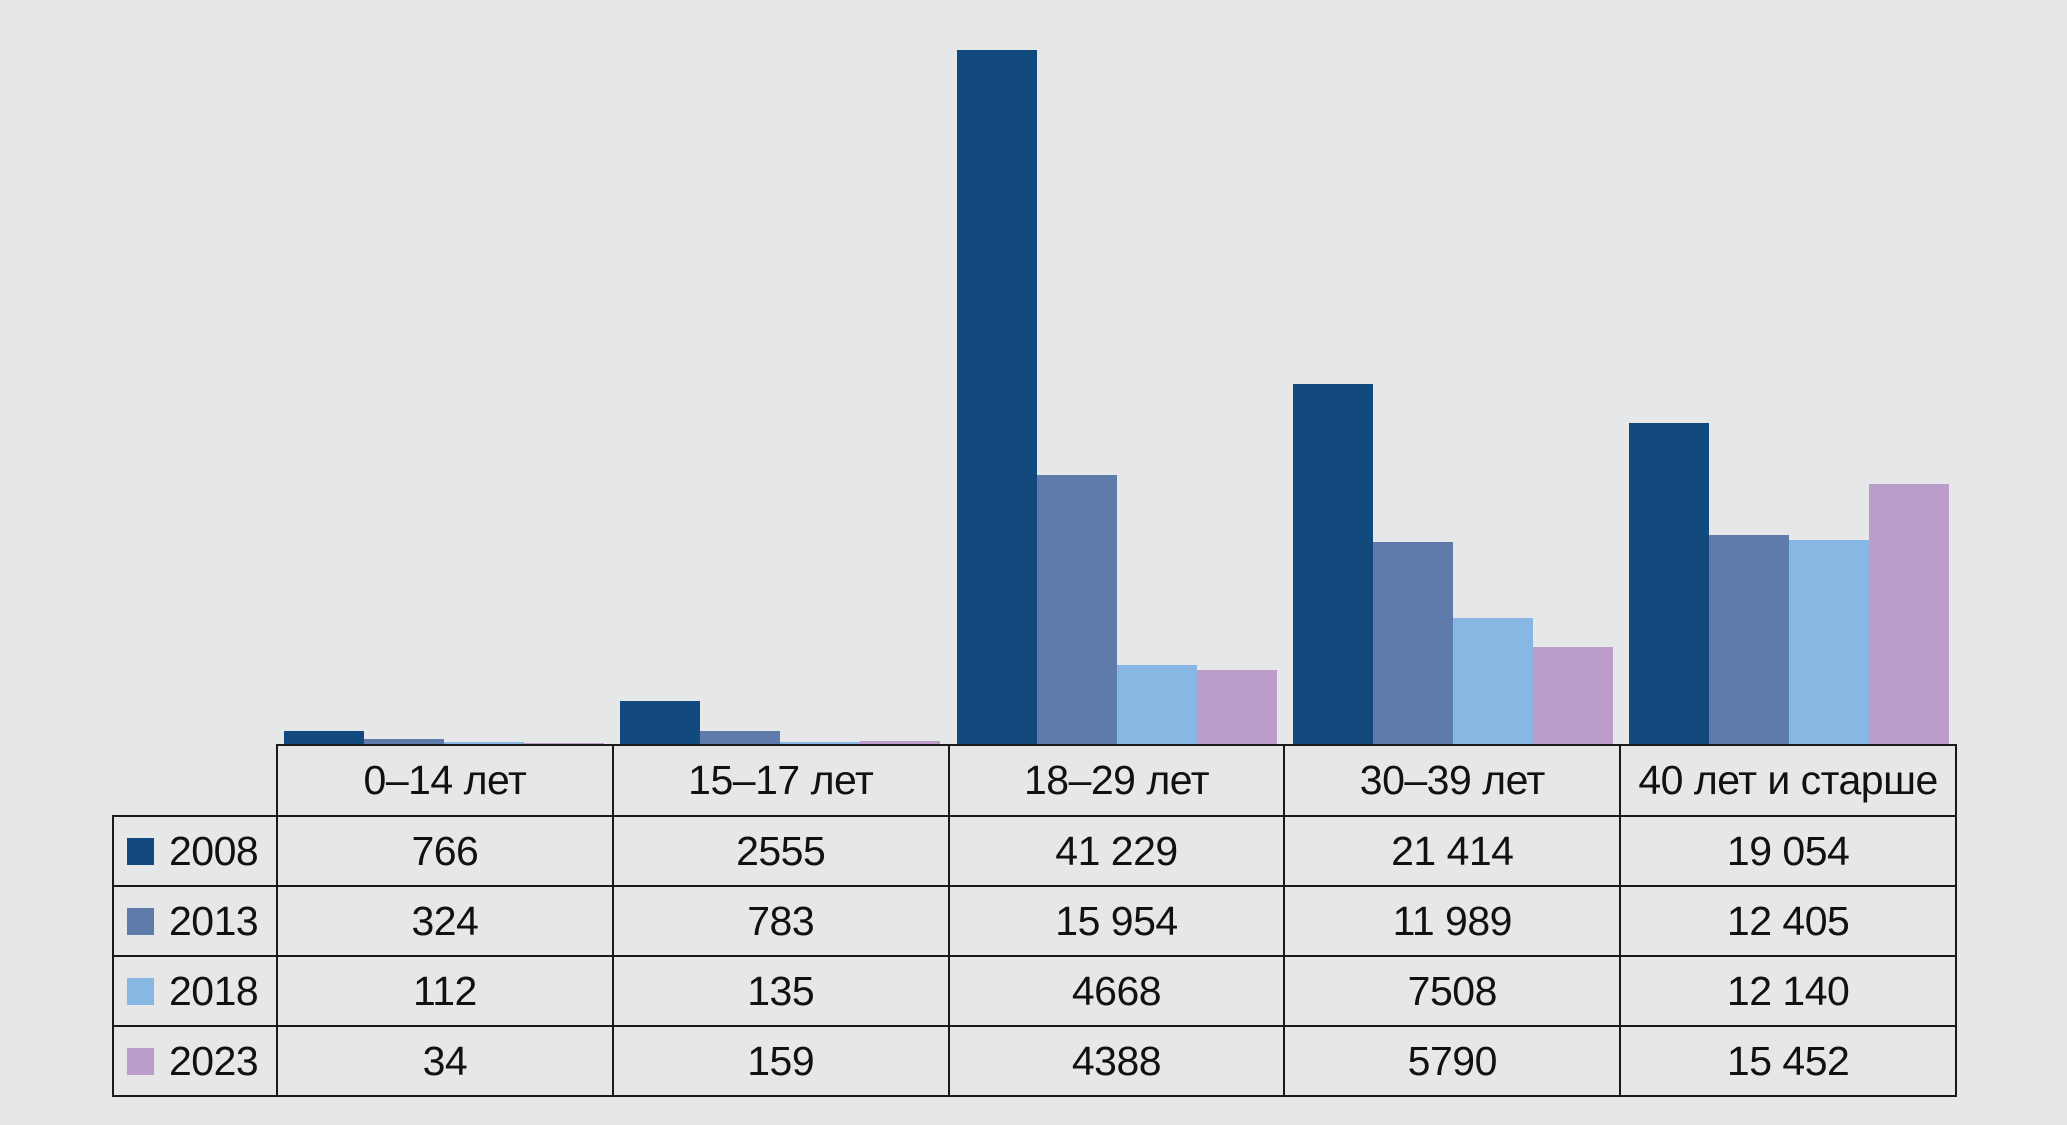 This screenshot has height=1125, width=2067. What do you see at coordinates (996, 397) in the screenshot?
I see `bar-2008-cat2` at bounding box center [996, 397].